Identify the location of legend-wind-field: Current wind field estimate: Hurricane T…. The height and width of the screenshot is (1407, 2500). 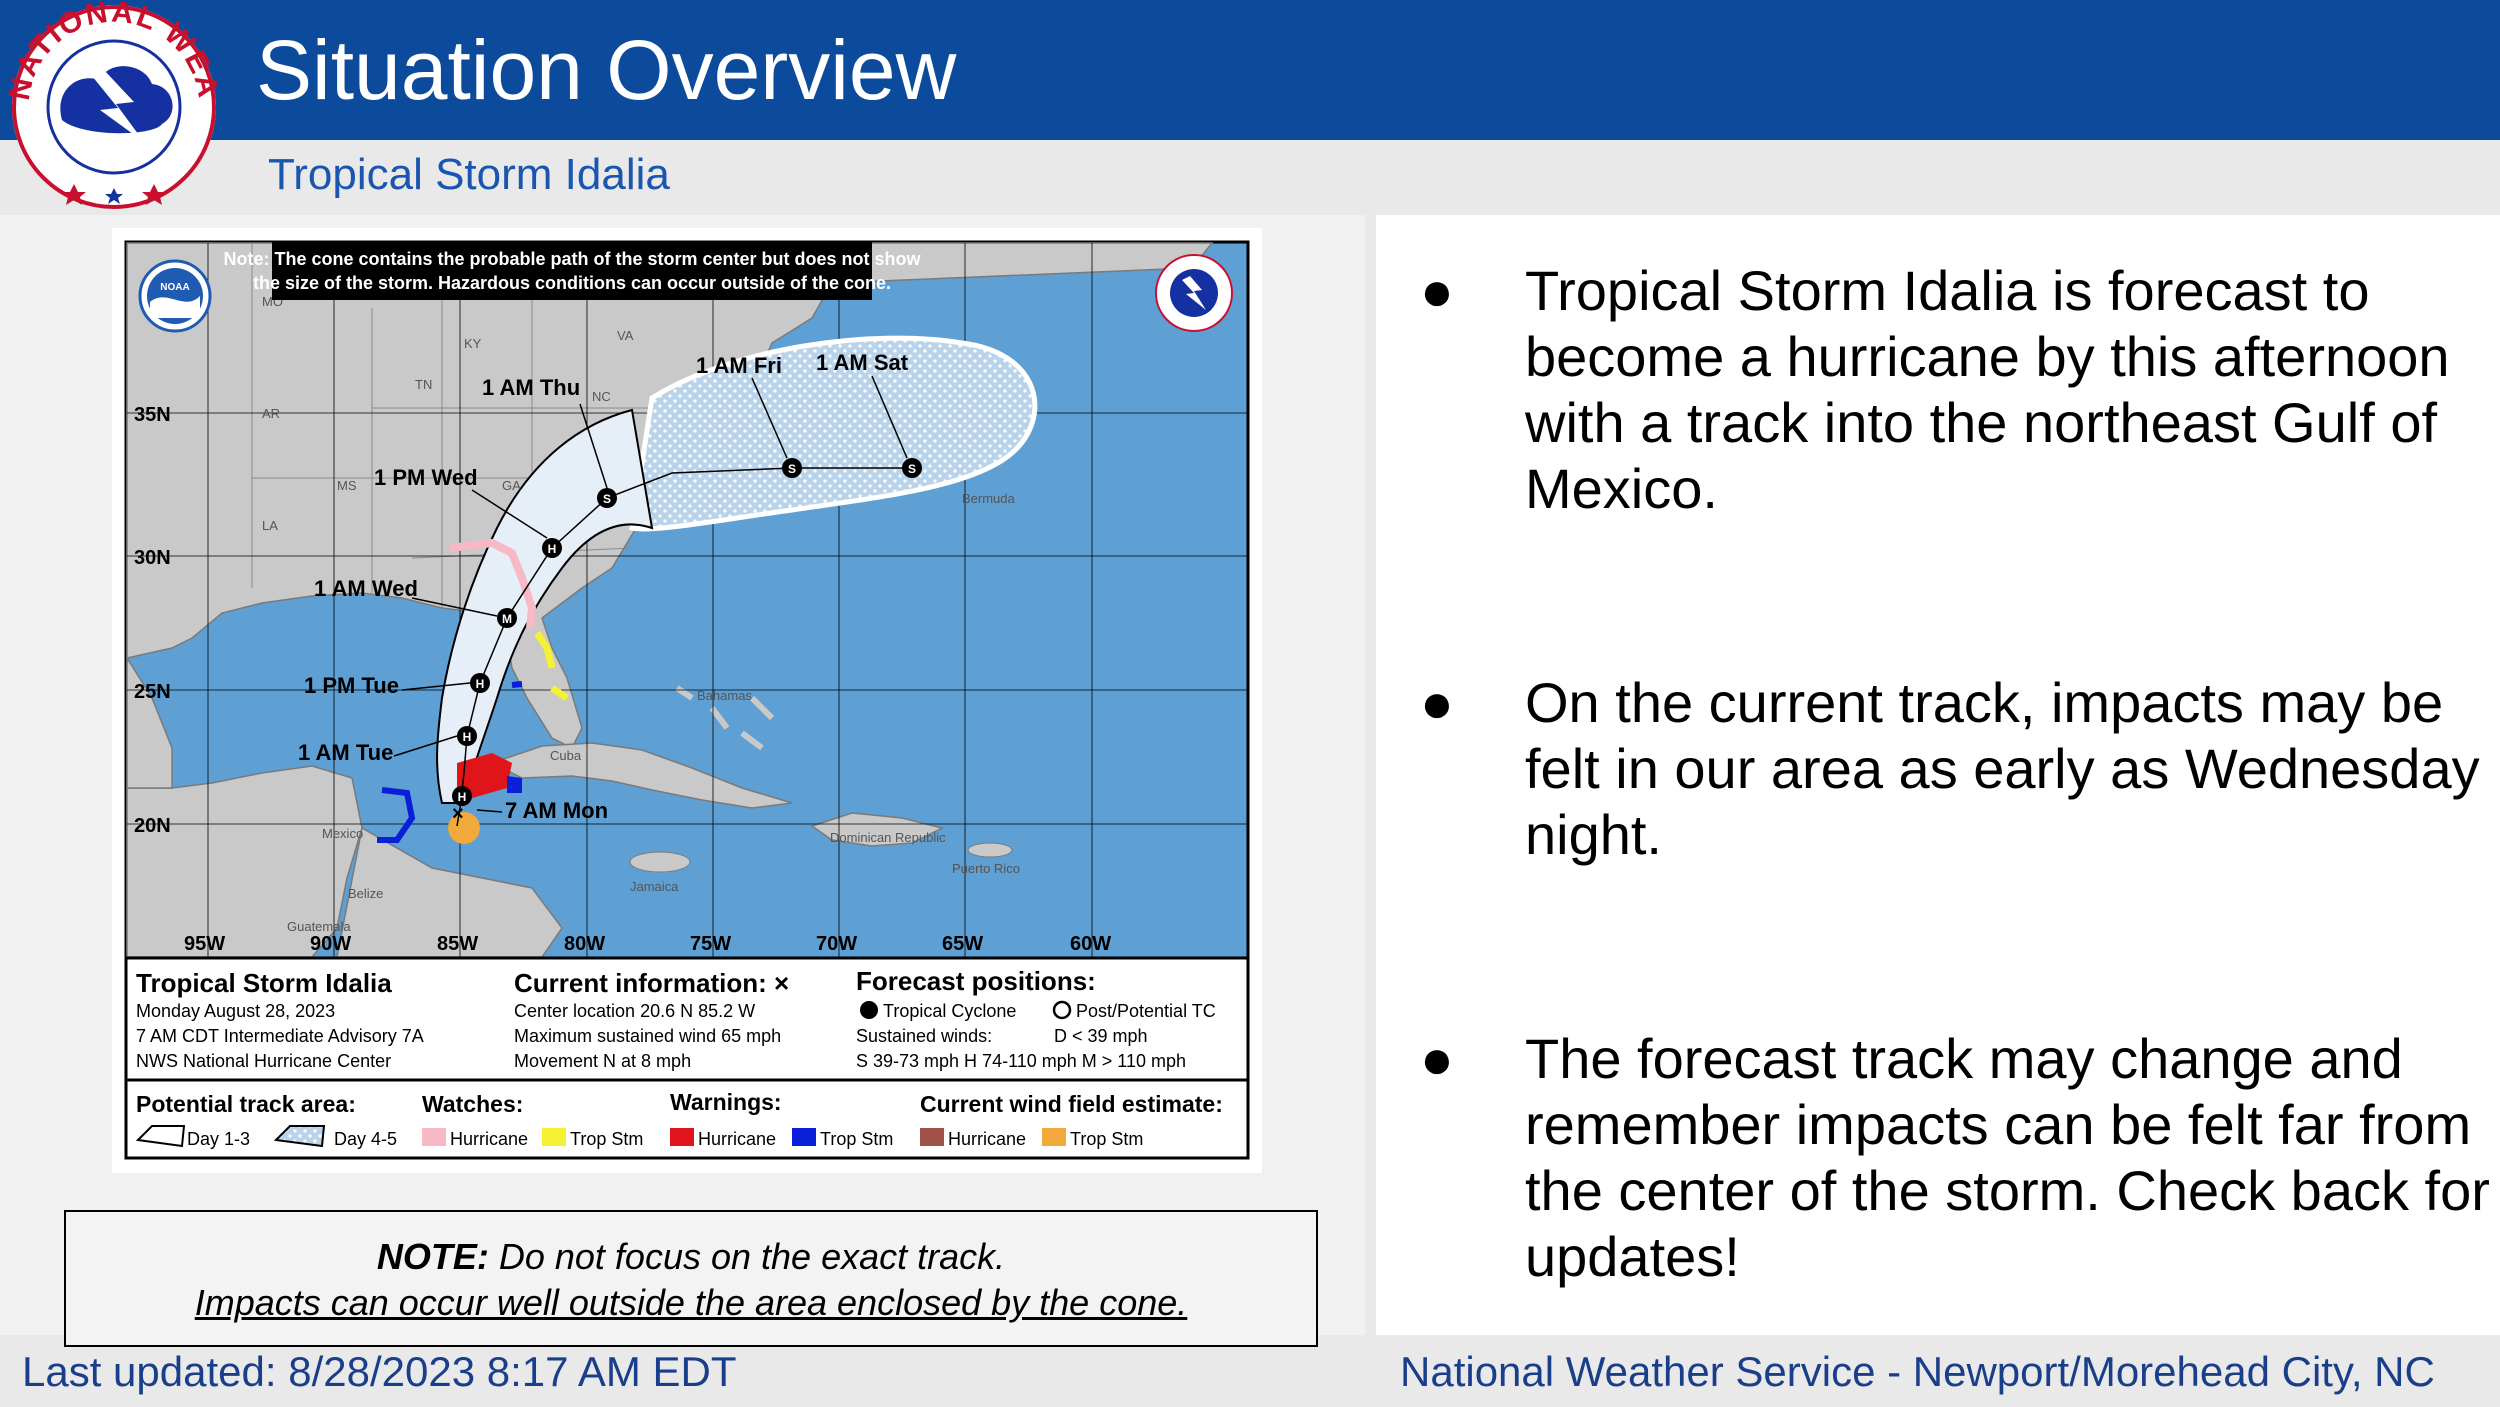
(1071, 1120).